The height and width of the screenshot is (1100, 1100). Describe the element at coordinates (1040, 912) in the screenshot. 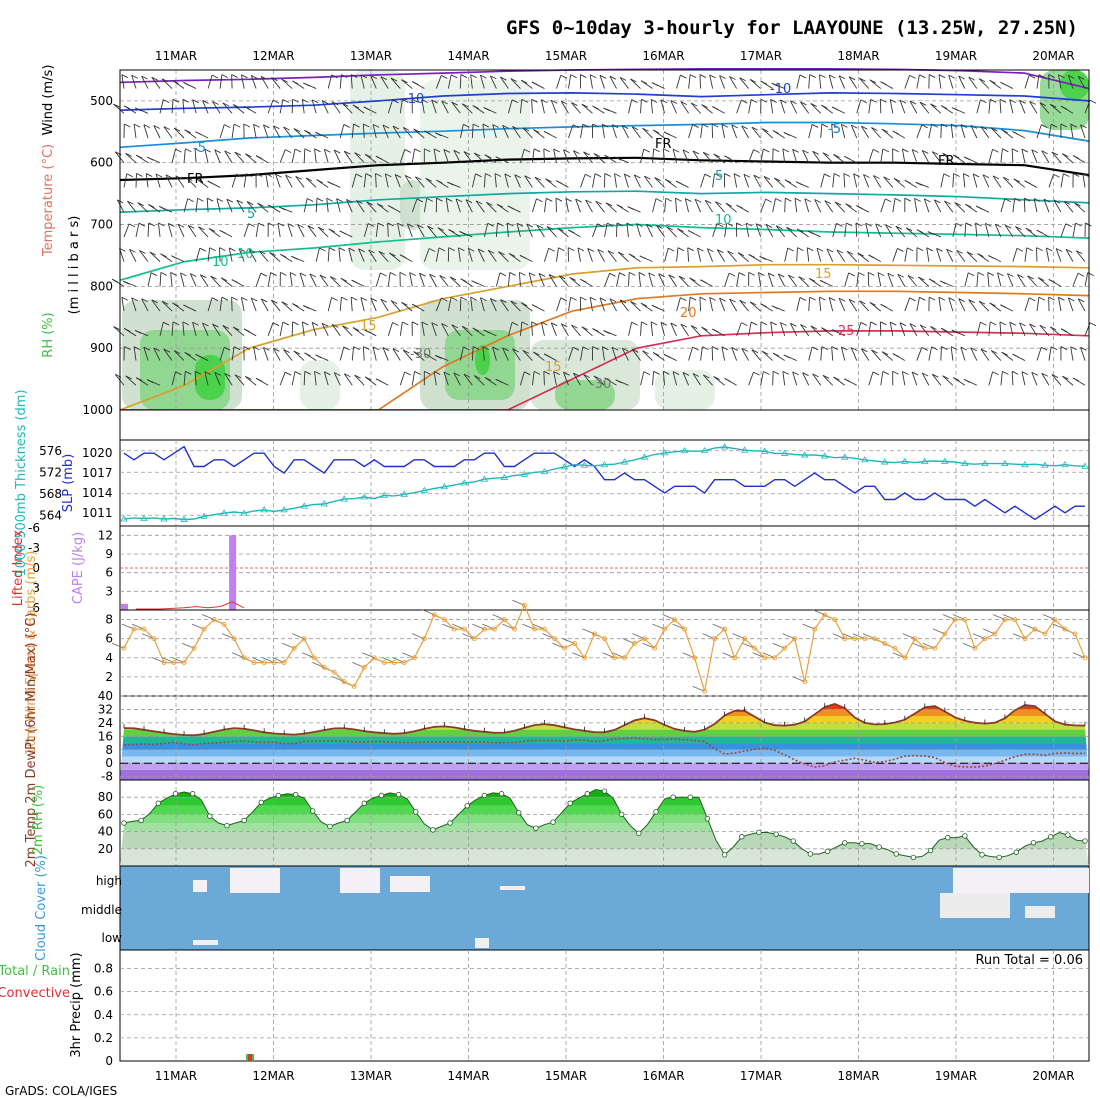

I see `cloud-cell` at that location.